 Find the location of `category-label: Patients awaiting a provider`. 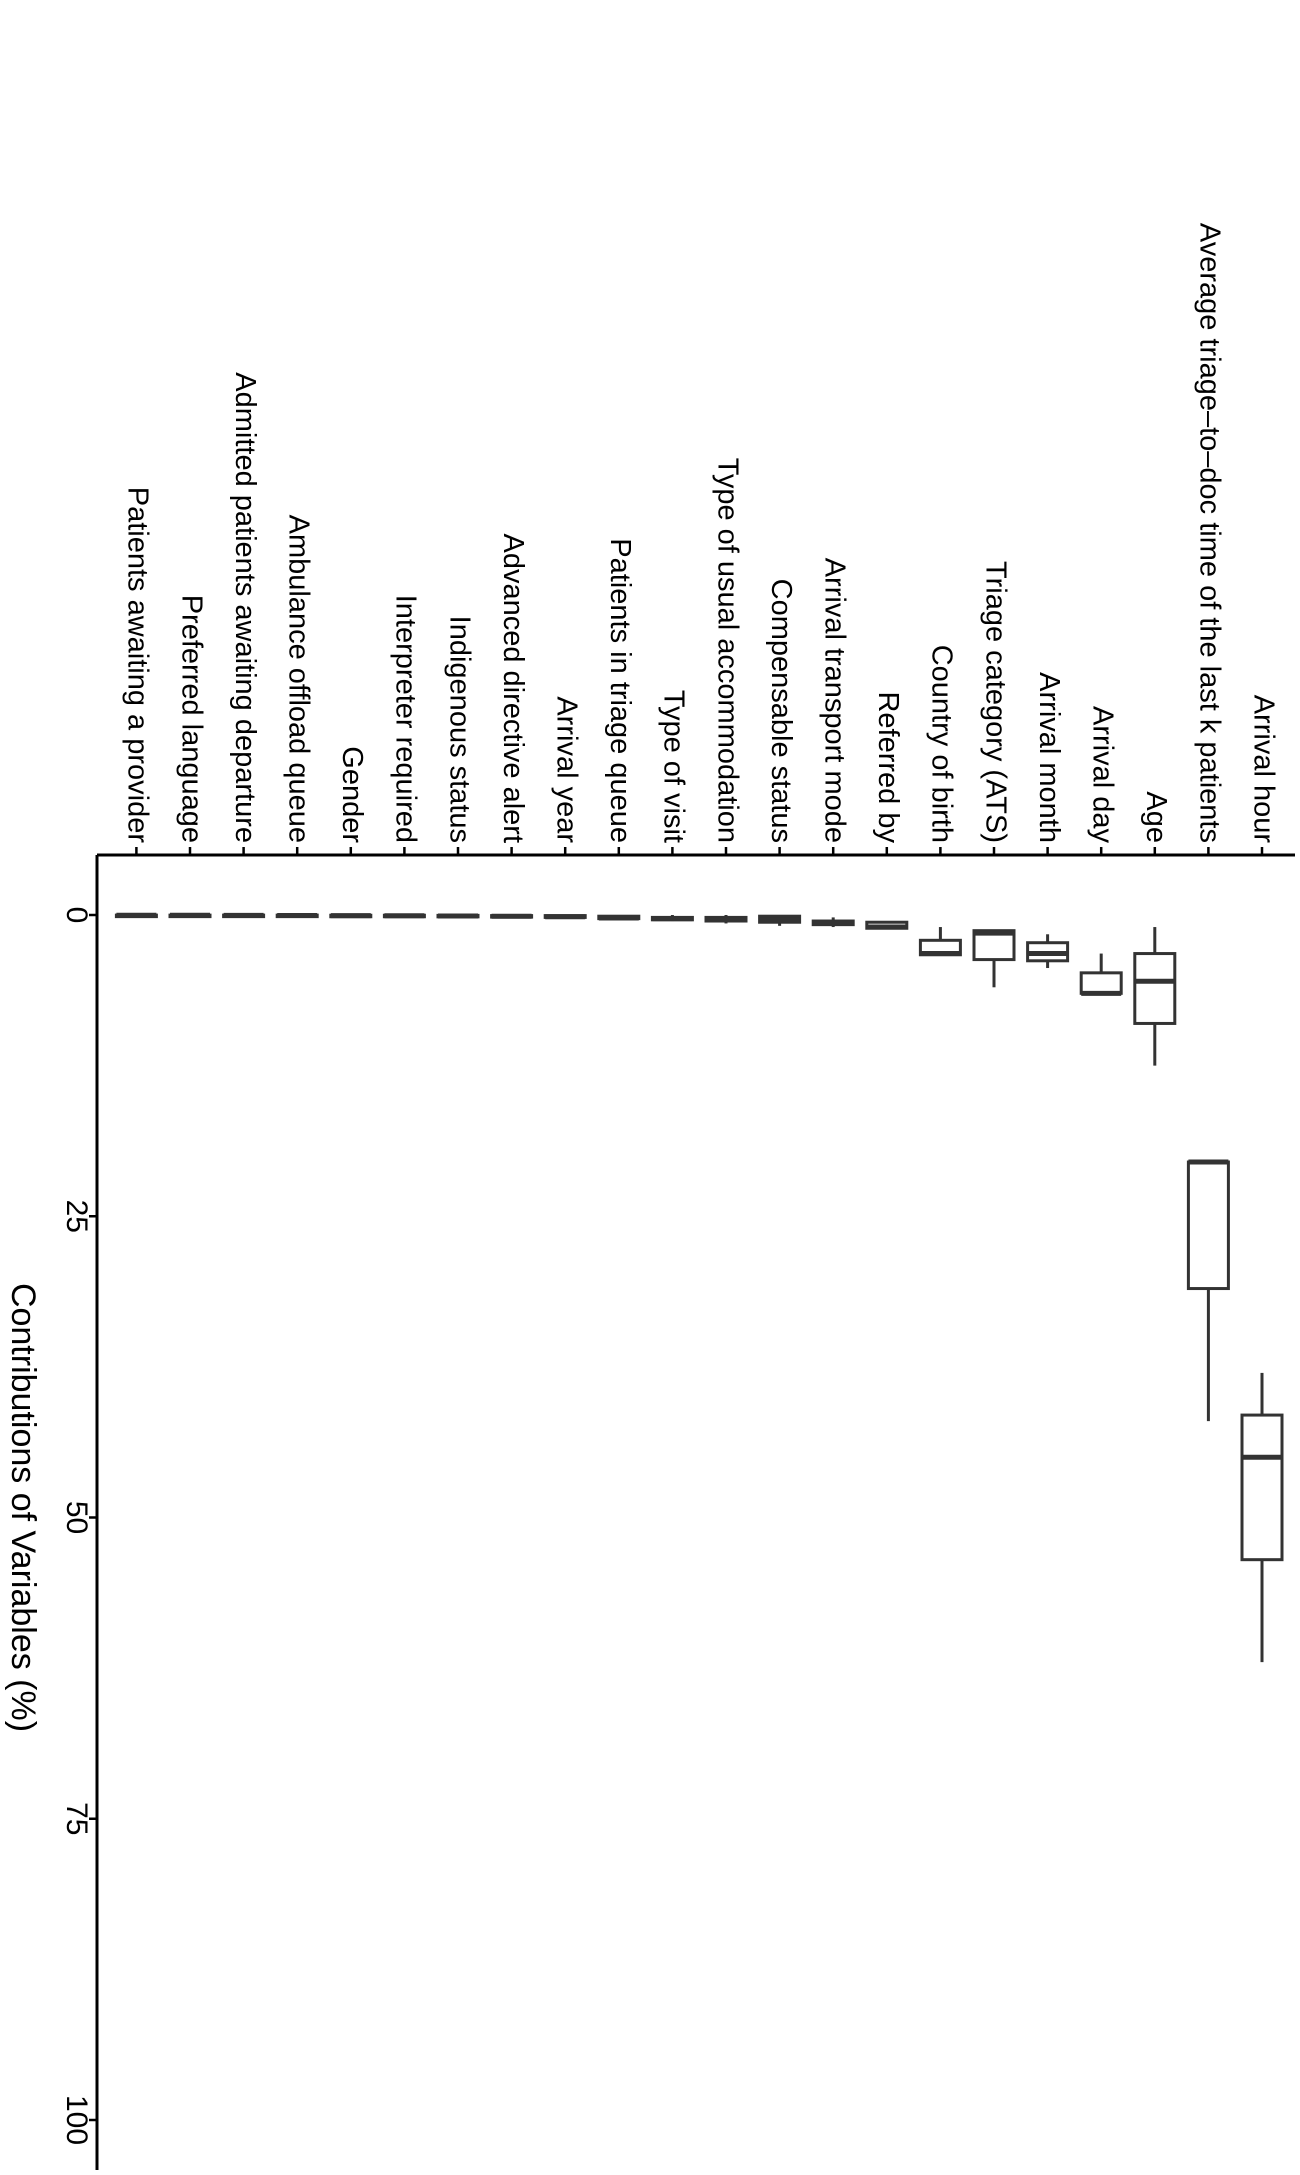

category-label: Patients awaiting a provider is located at coordinates (138, 665).